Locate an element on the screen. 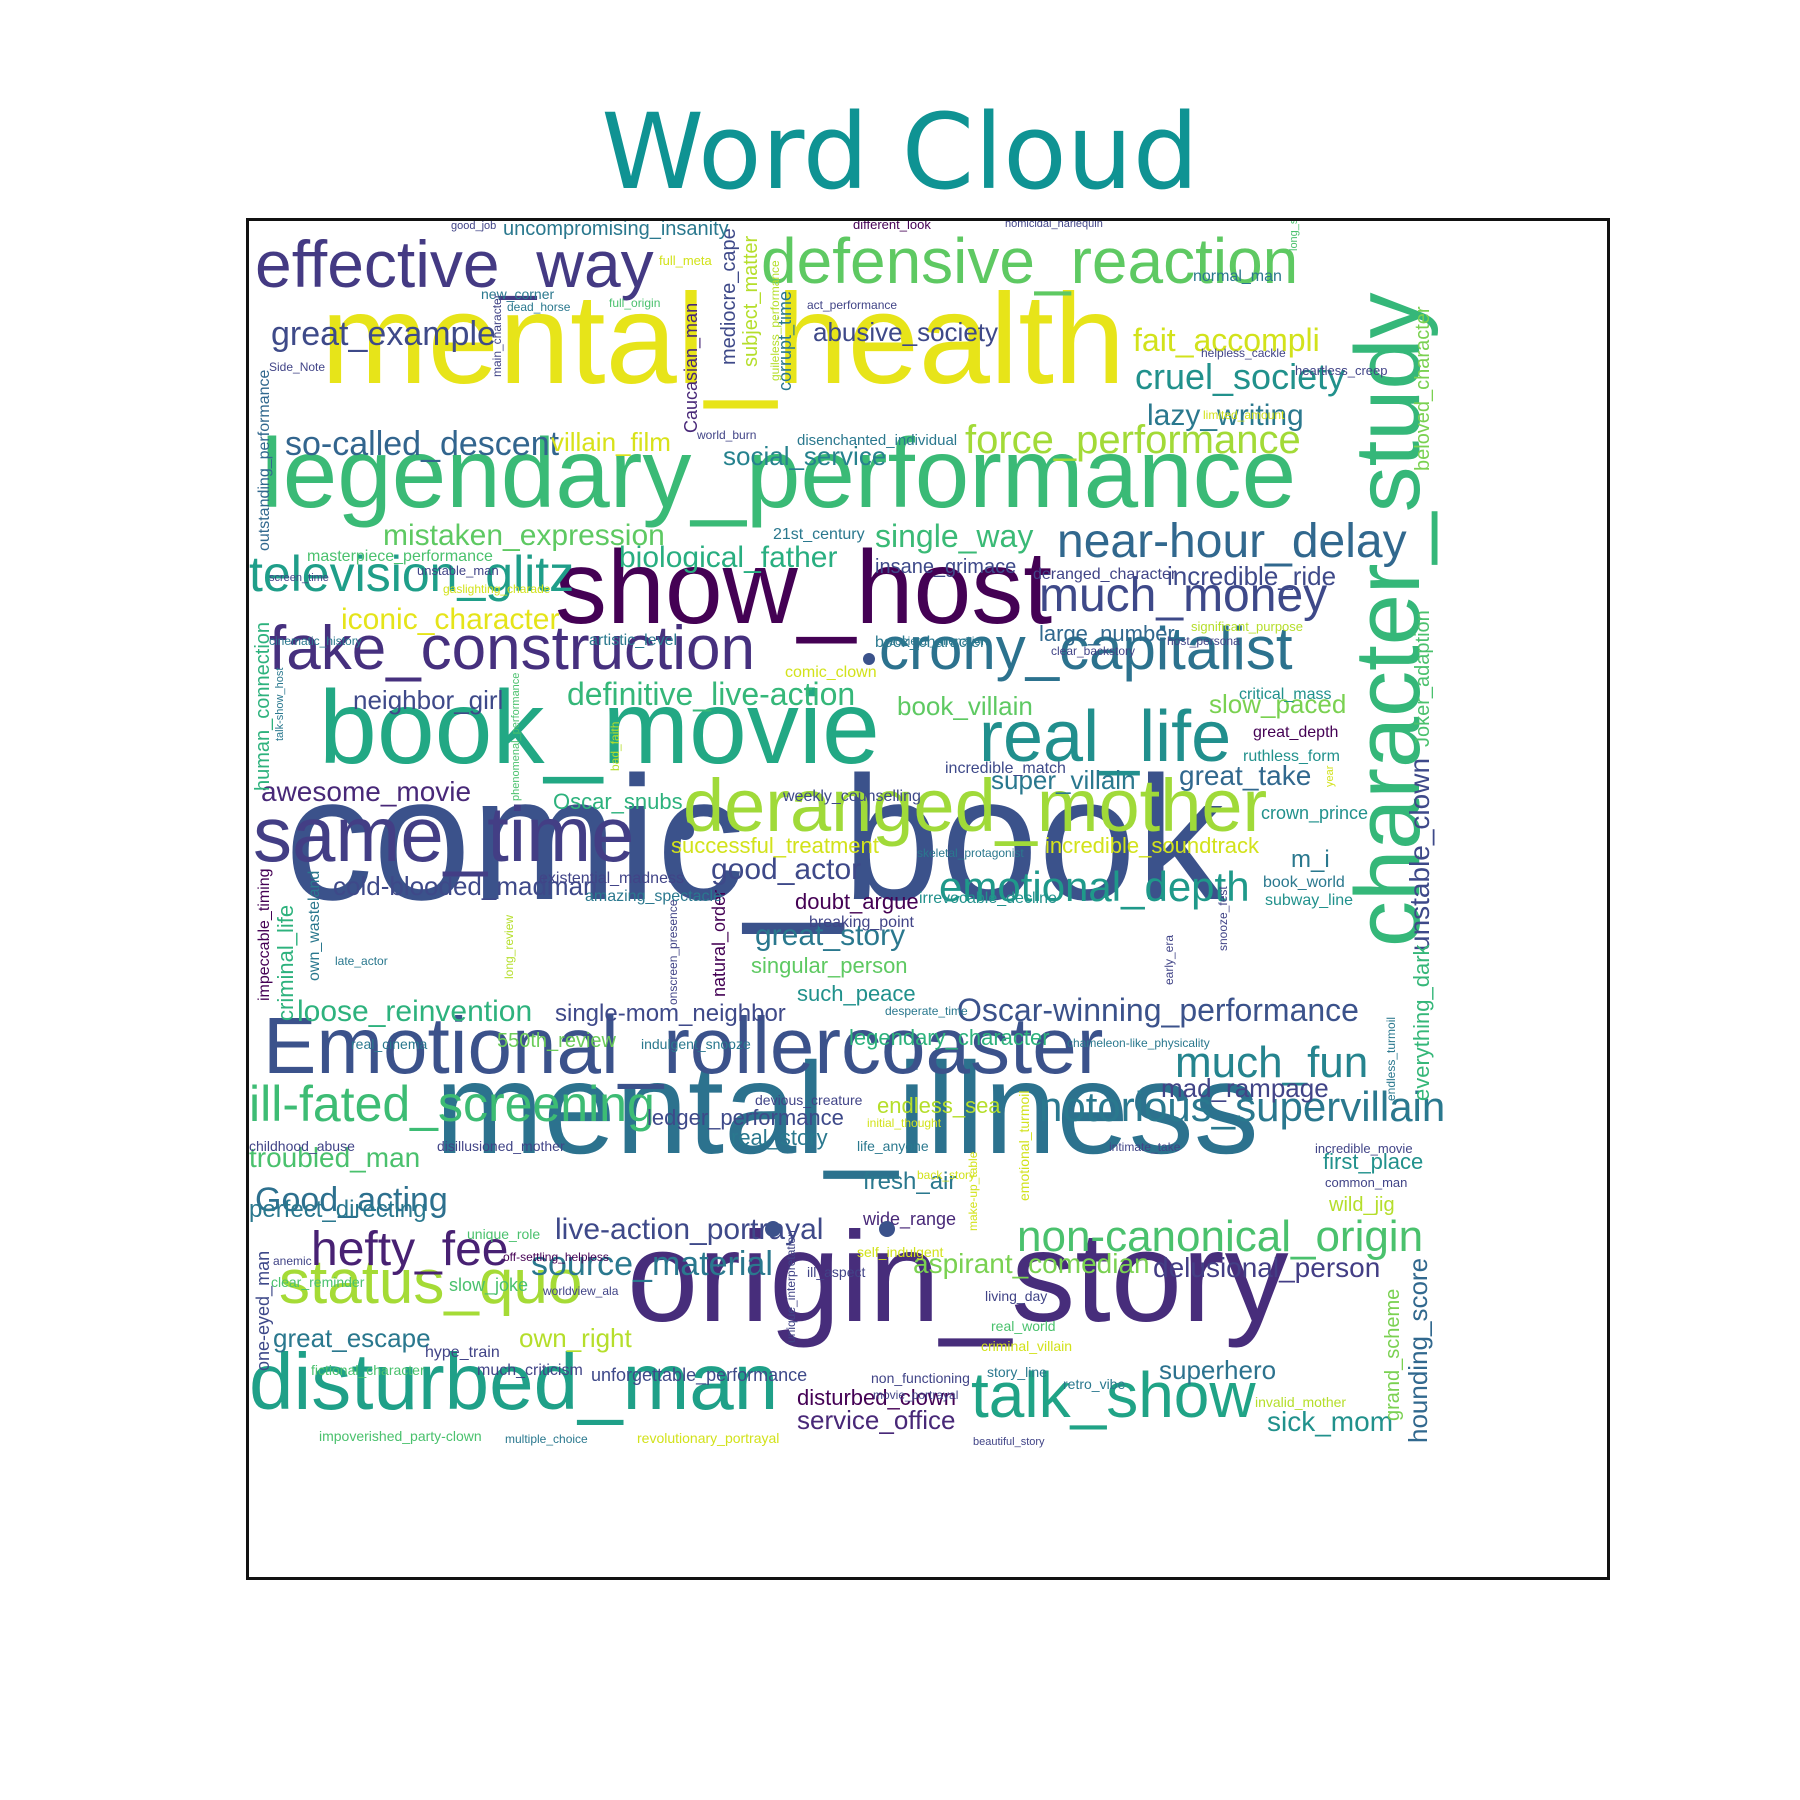  word-disenchanted-individual: disenchanted_individual is located at coordinates (877, 440).